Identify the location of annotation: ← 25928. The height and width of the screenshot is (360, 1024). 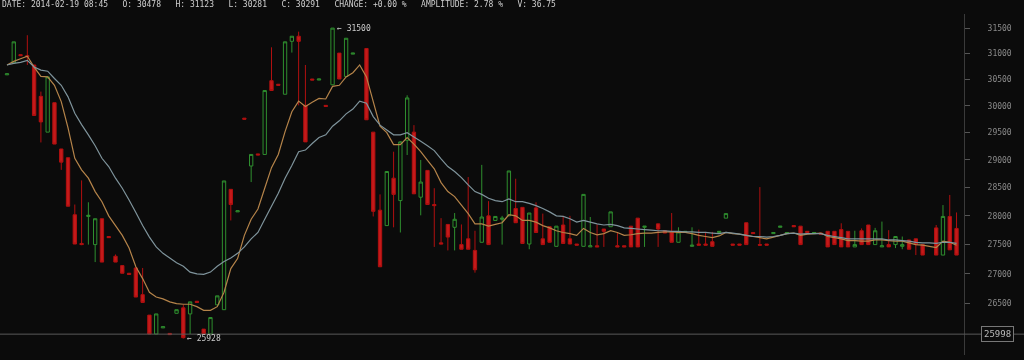
(204, 338).